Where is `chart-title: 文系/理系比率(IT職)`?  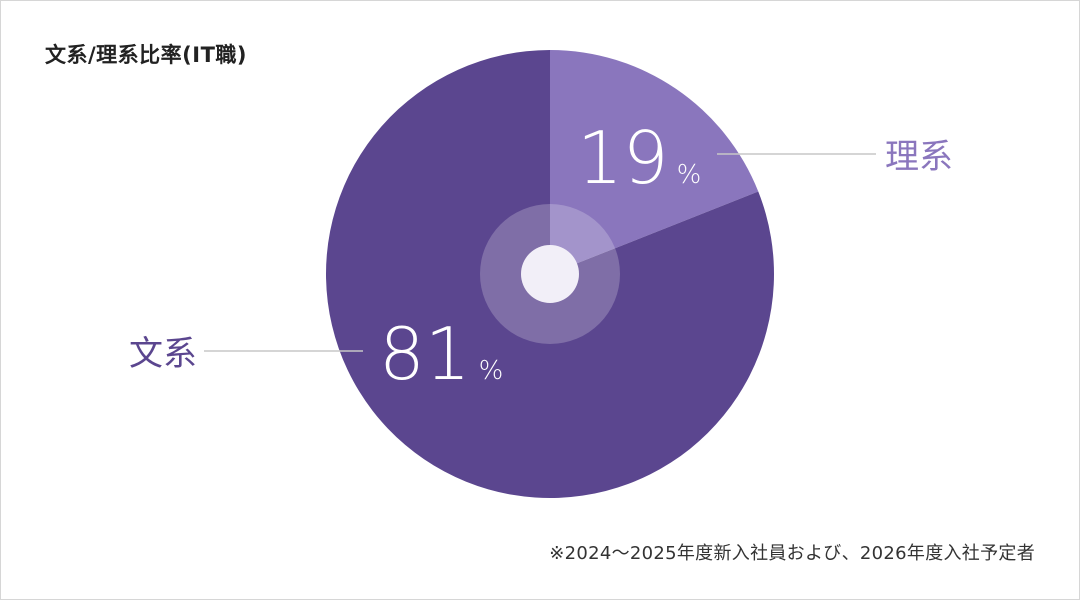
chart-title: 文系/理系比率(IT職) is located at coordinates (146, 55).